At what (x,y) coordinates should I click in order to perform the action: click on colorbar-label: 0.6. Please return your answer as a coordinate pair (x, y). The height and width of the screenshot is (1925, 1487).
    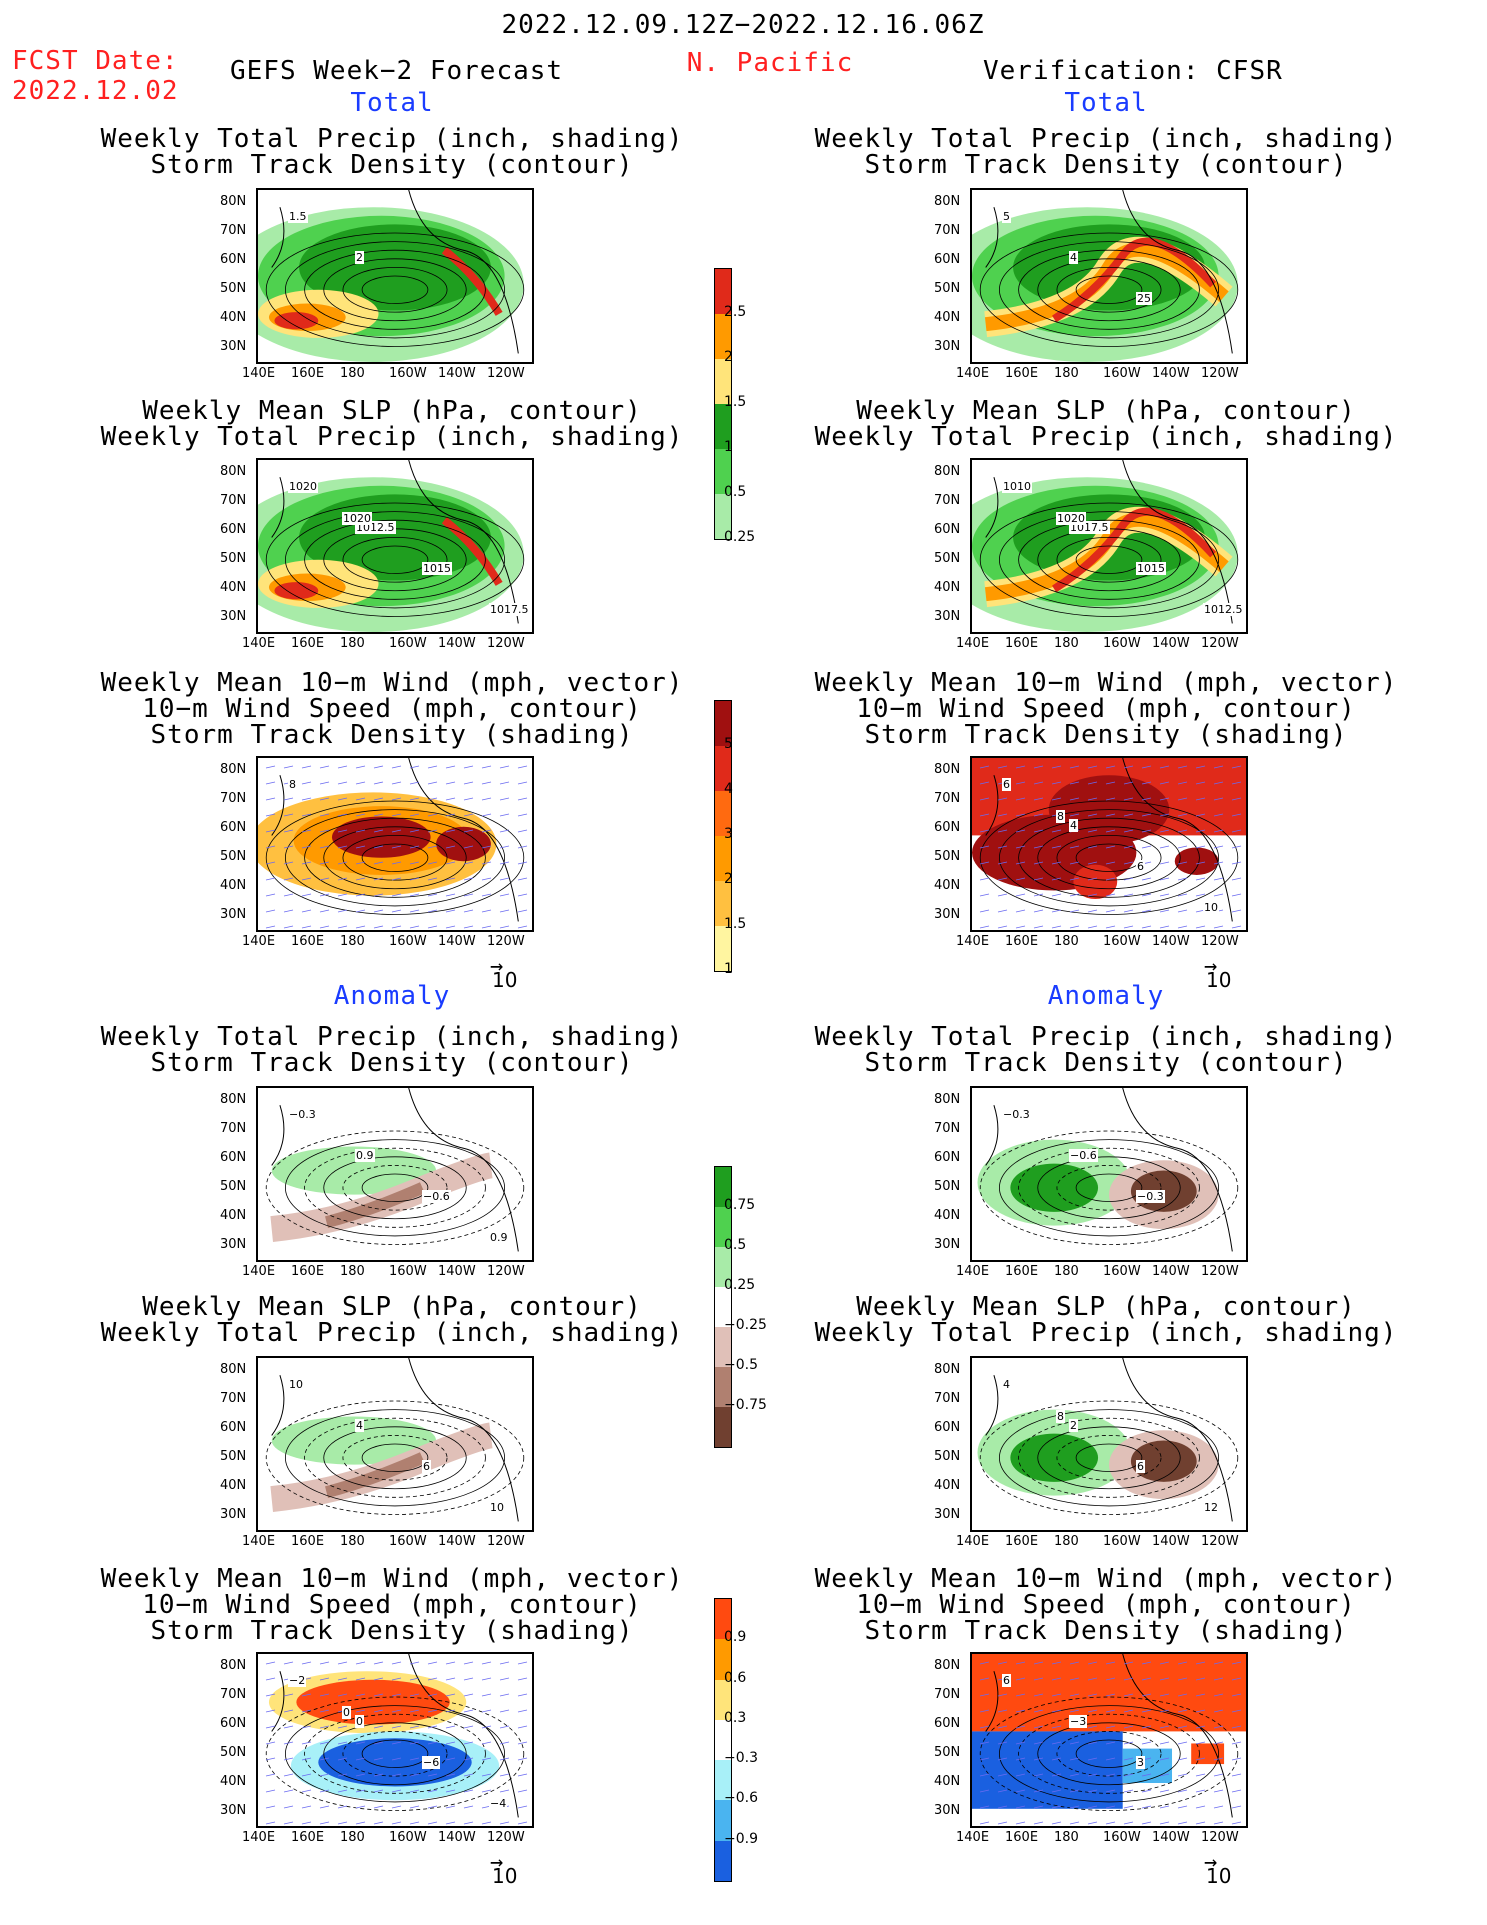
    Looking at the image, I should click on (735, 1677).